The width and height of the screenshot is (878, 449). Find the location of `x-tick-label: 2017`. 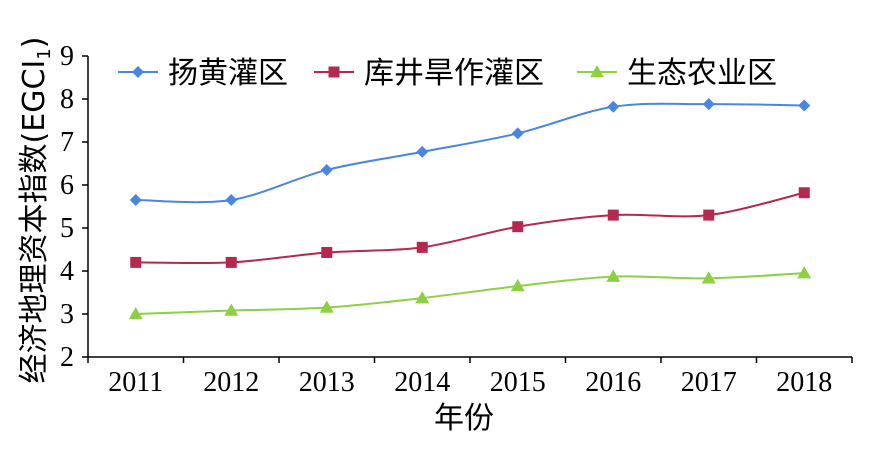

x-tick-label: 2017 is located at coordinates (709, 382).